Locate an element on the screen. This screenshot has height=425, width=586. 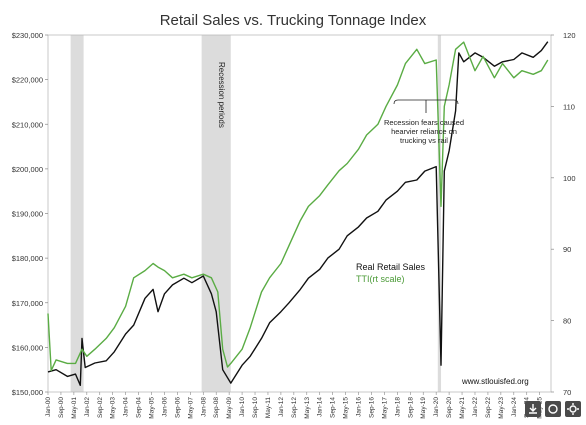
chart-toolbar is located at coordinates (553, 409).